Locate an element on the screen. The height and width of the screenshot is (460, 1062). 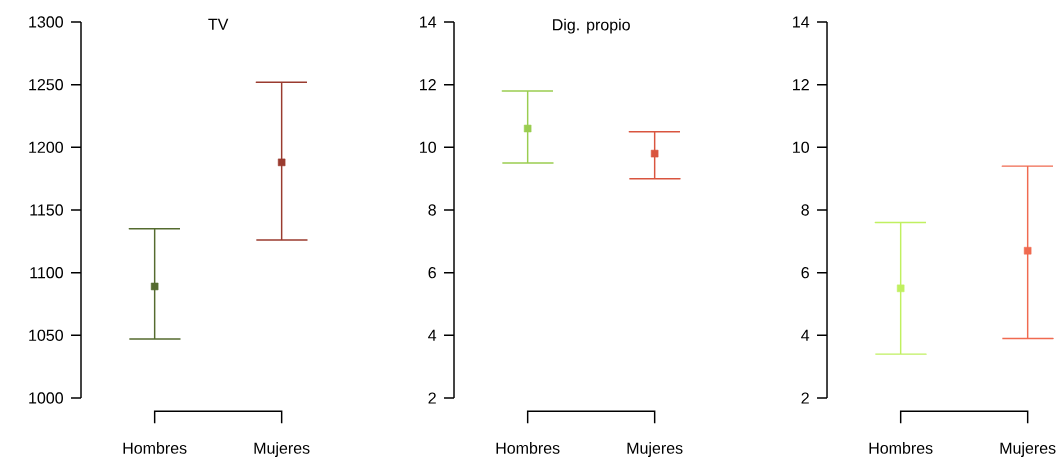
y-tick-label: 1100 is located at coordinates (46, 273).